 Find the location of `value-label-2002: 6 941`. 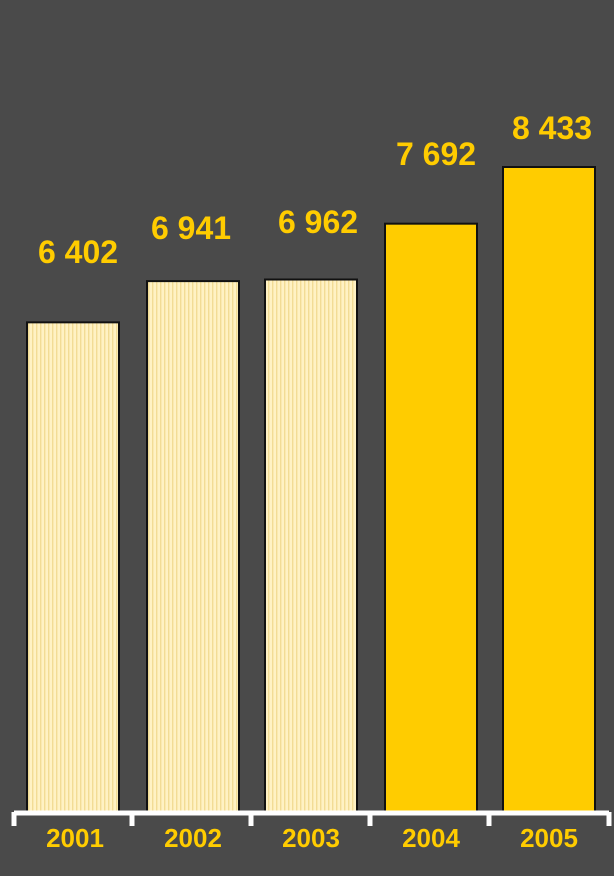

value-label-2002: 6 941 is located at coordinates (191, 228).